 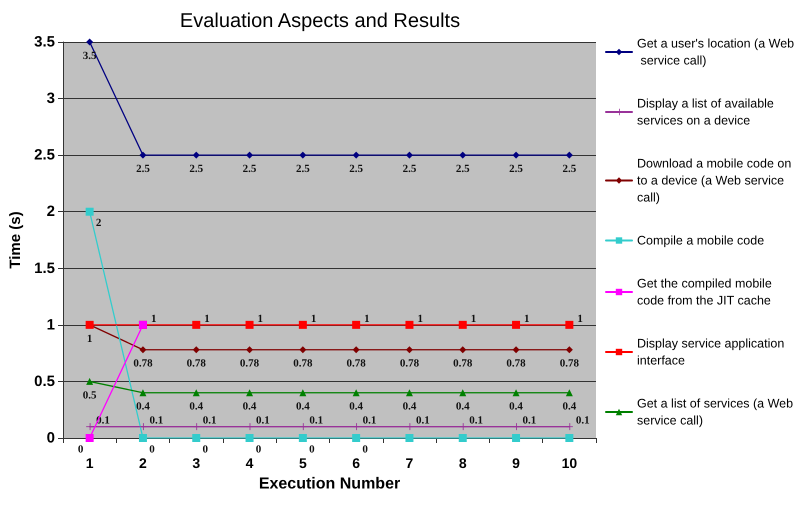 What do you see at coordinates (250, 463) in the screenshot?
I see `x-tick-label: 4` at bounding box center [250, 463].